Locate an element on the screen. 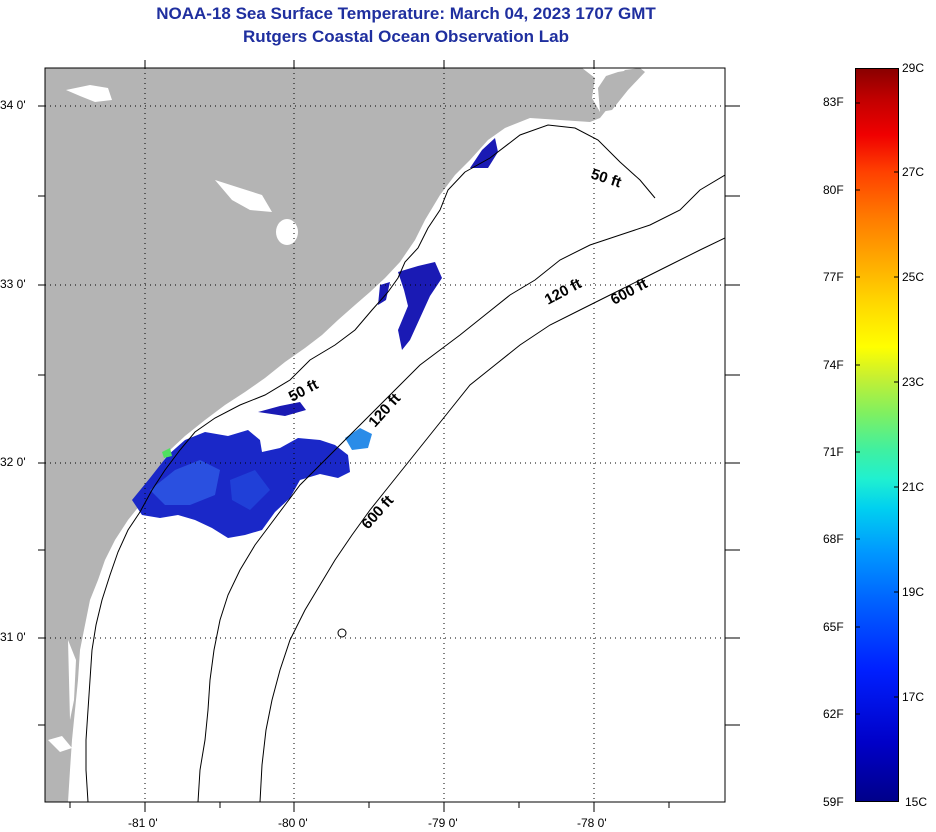  colorbar-label-c: 19C is located at coordinates (913, 592).